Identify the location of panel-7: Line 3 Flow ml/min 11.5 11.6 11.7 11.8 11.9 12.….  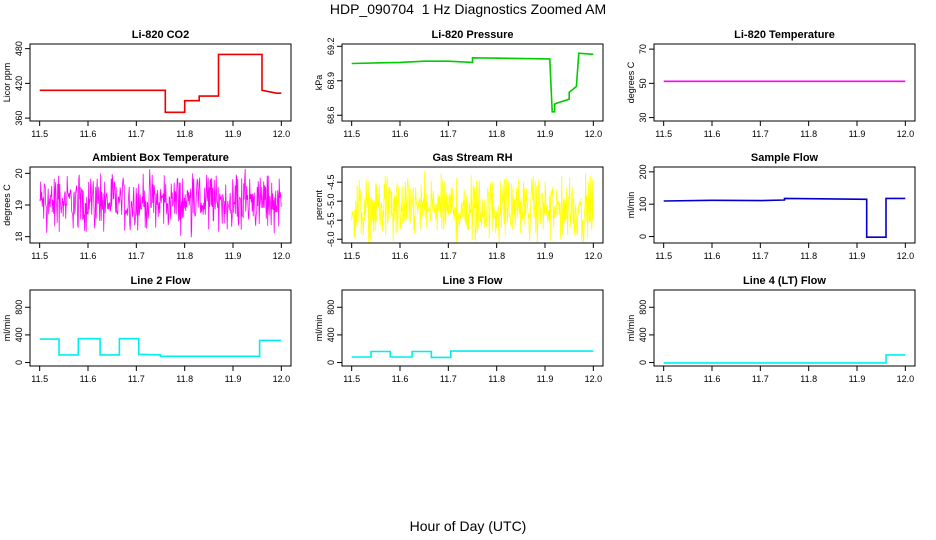
(459, 329).